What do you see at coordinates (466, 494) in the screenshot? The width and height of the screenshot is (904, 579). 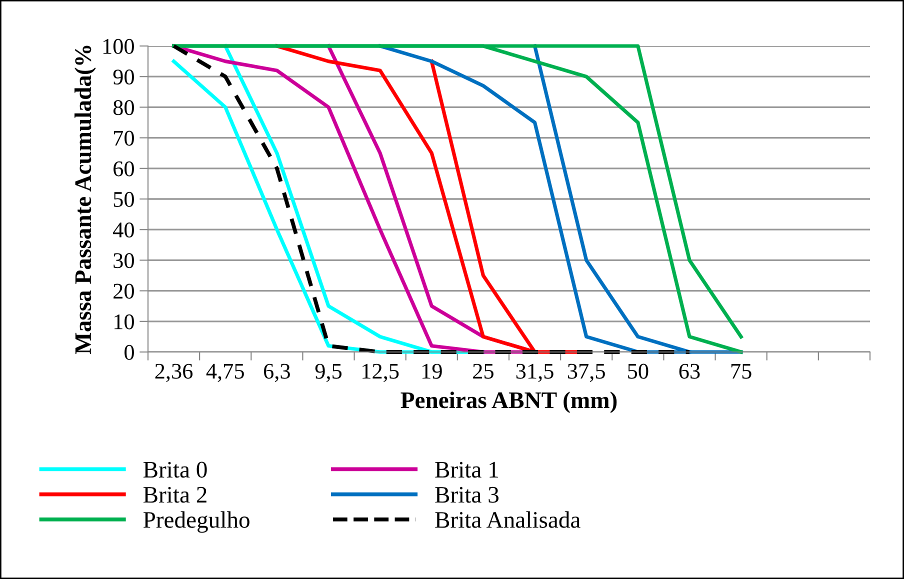 I see `legend-label: Brita 3` at bounding box center [466, 494].